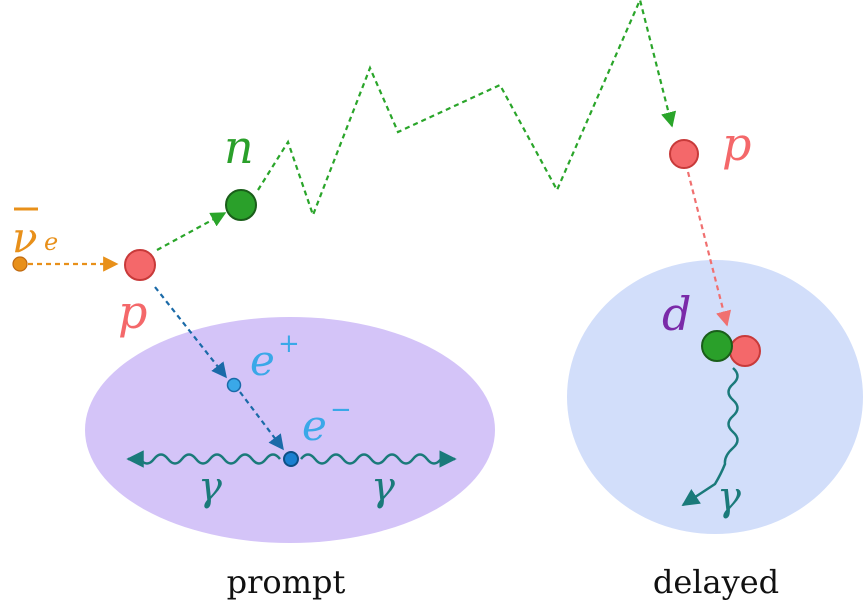 This screenshot has width=865, height=610. What do you see at coordinates (140, 265) in the screenshot?
I see `proton-initial` at bounding box center [140, 265].